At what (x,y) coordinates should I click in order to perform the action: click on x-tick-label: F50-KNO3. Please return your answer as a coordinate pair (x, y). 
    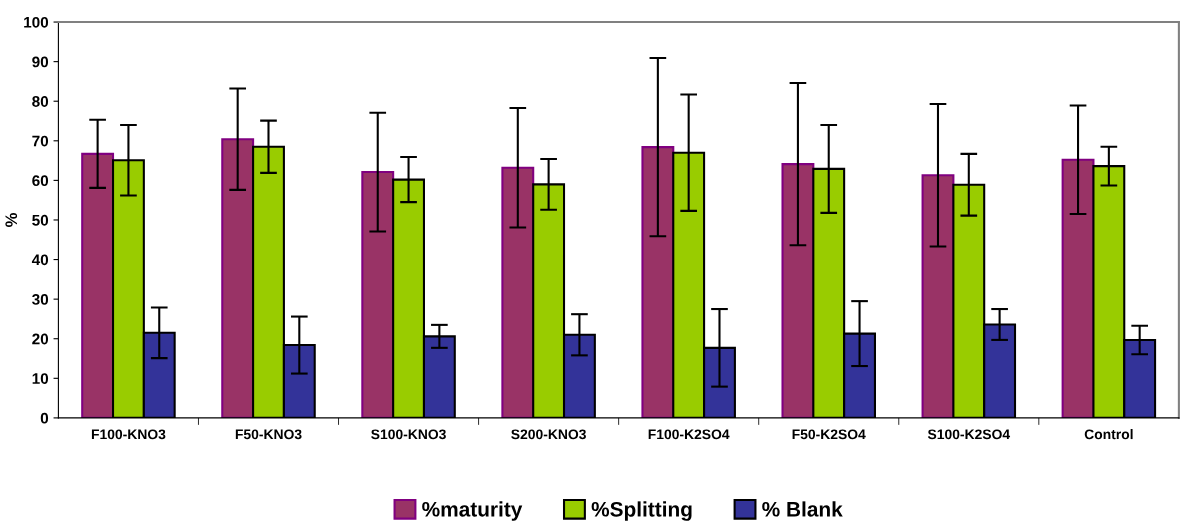
    Looking at the image, I should click on (268, 434).